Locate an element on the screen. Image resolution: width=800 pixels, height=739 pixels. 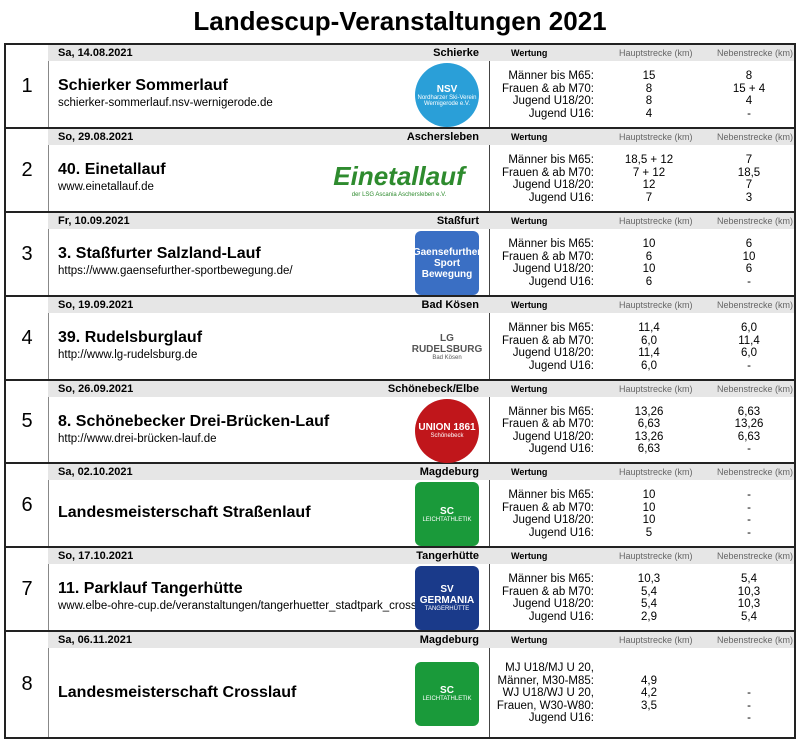
event-logo: SV GERMANIA TANGERHÜTTE is located at coordinates (447, 598).